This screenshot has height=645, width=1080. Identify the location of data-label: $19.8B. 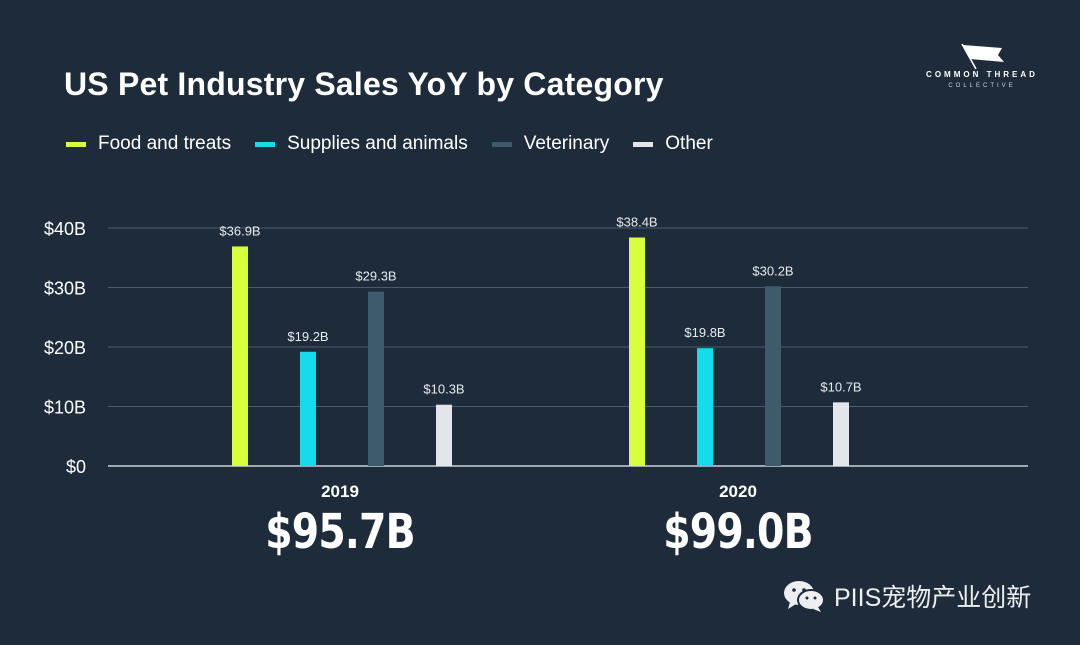
(704, 332).